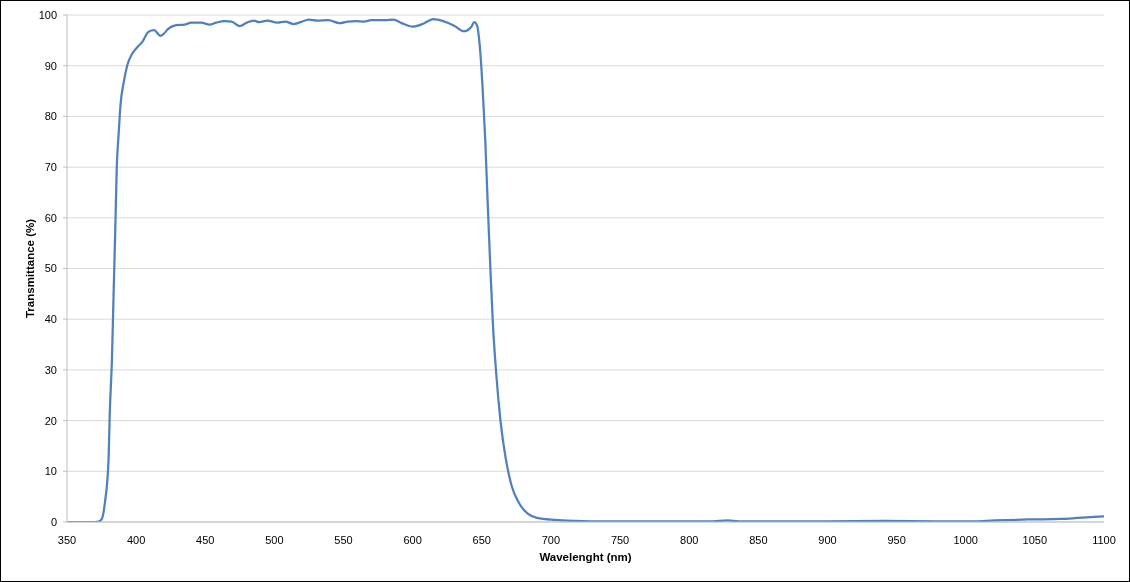 This screenshot has width=1130, height=582. What do you see at coordinates (896, 539) in the screenshot?
I see `x-tick-label: 950` at bounding box center [896, 539].